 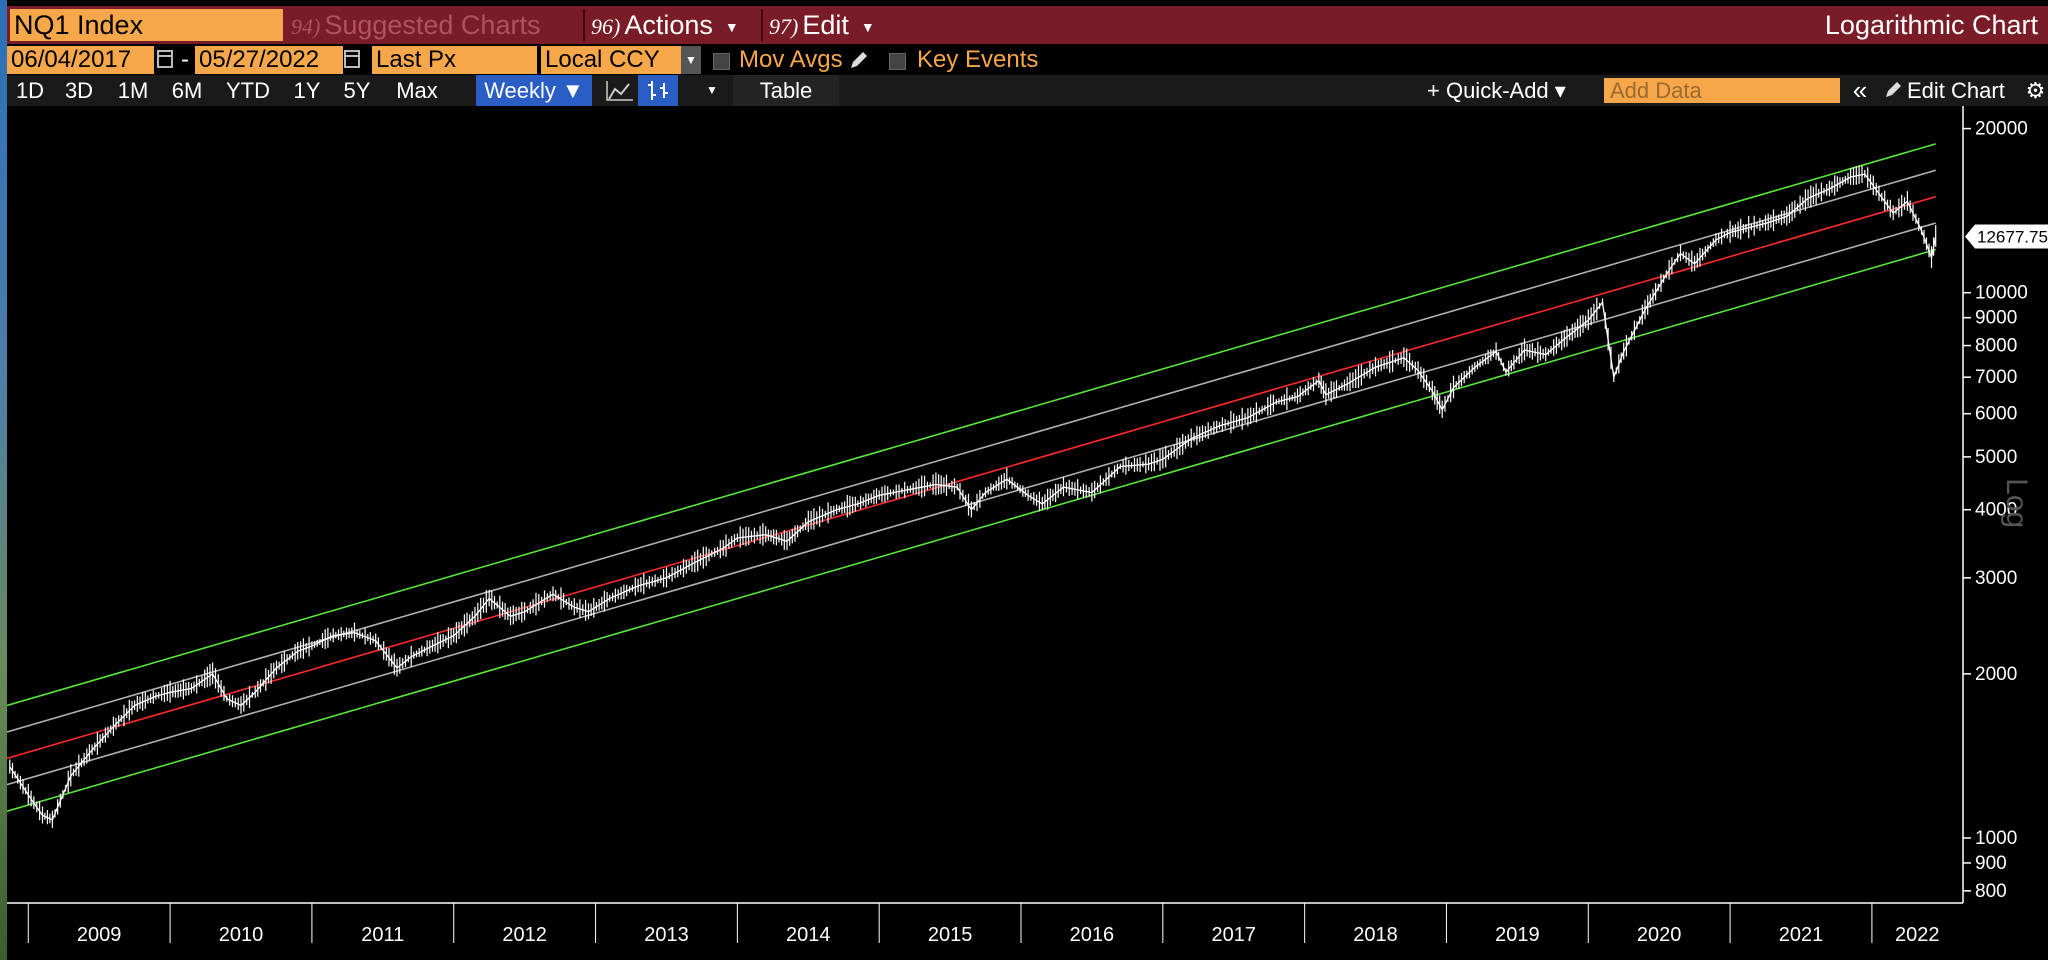 What do you see at coordinates (454, 60) in the screenshot?
I see `field-selector: Last Px` at bounding box center [454, 60].